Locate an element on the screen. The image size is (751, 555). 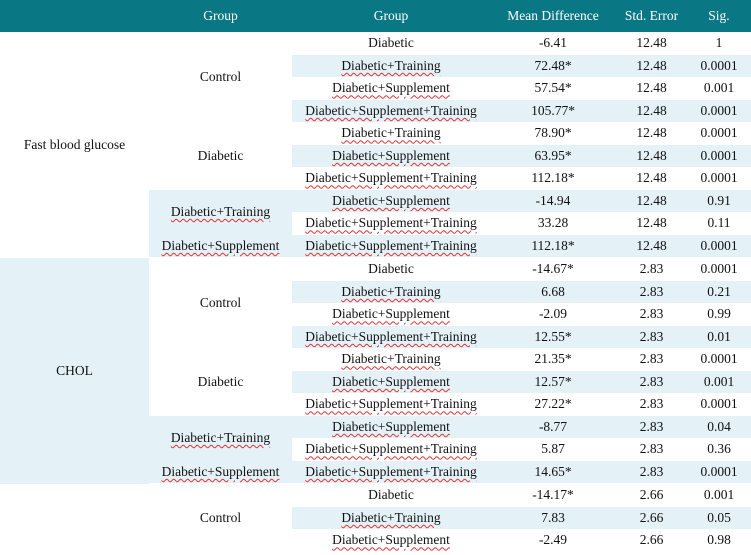
table-row: Diabetic+Supplement+Training 5.87 2.83 0.36 is located at coordinates (375, 449).